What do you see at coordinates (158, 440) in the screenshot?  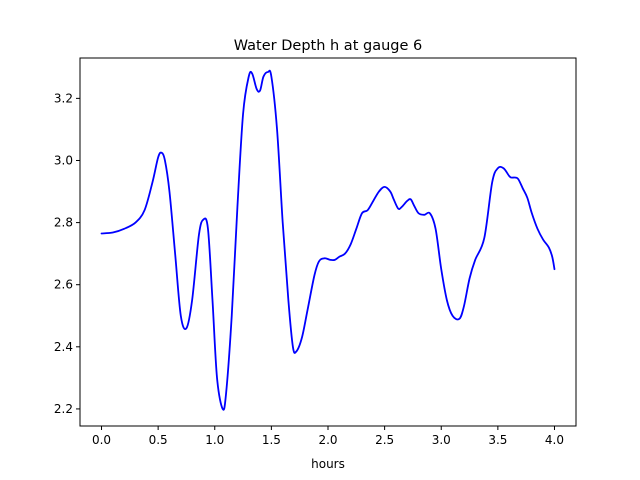 I see `x-tick-label: 0.5` at bounding box center [158, 440].